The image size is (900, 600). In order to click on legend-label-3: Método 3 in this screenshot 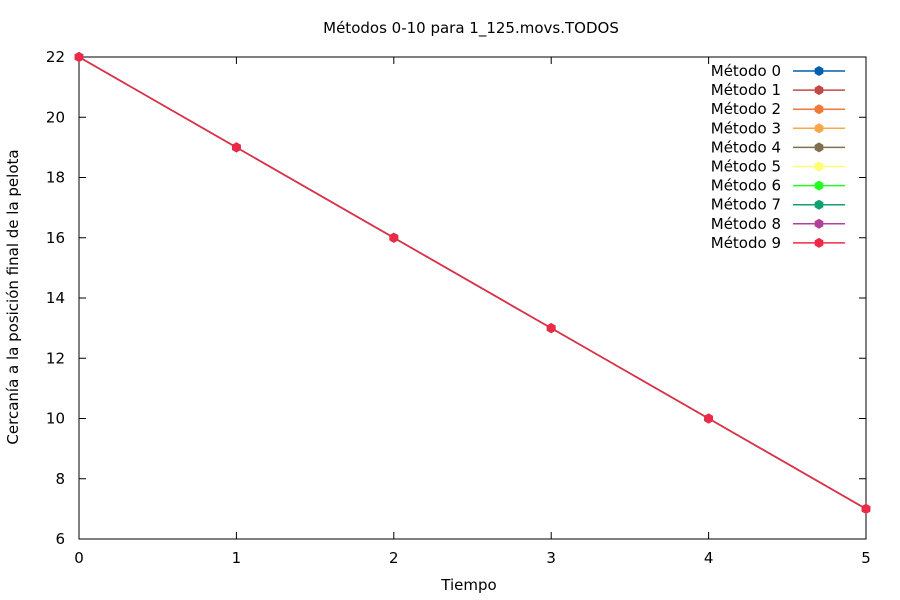, I will do `click(746, 128)`.